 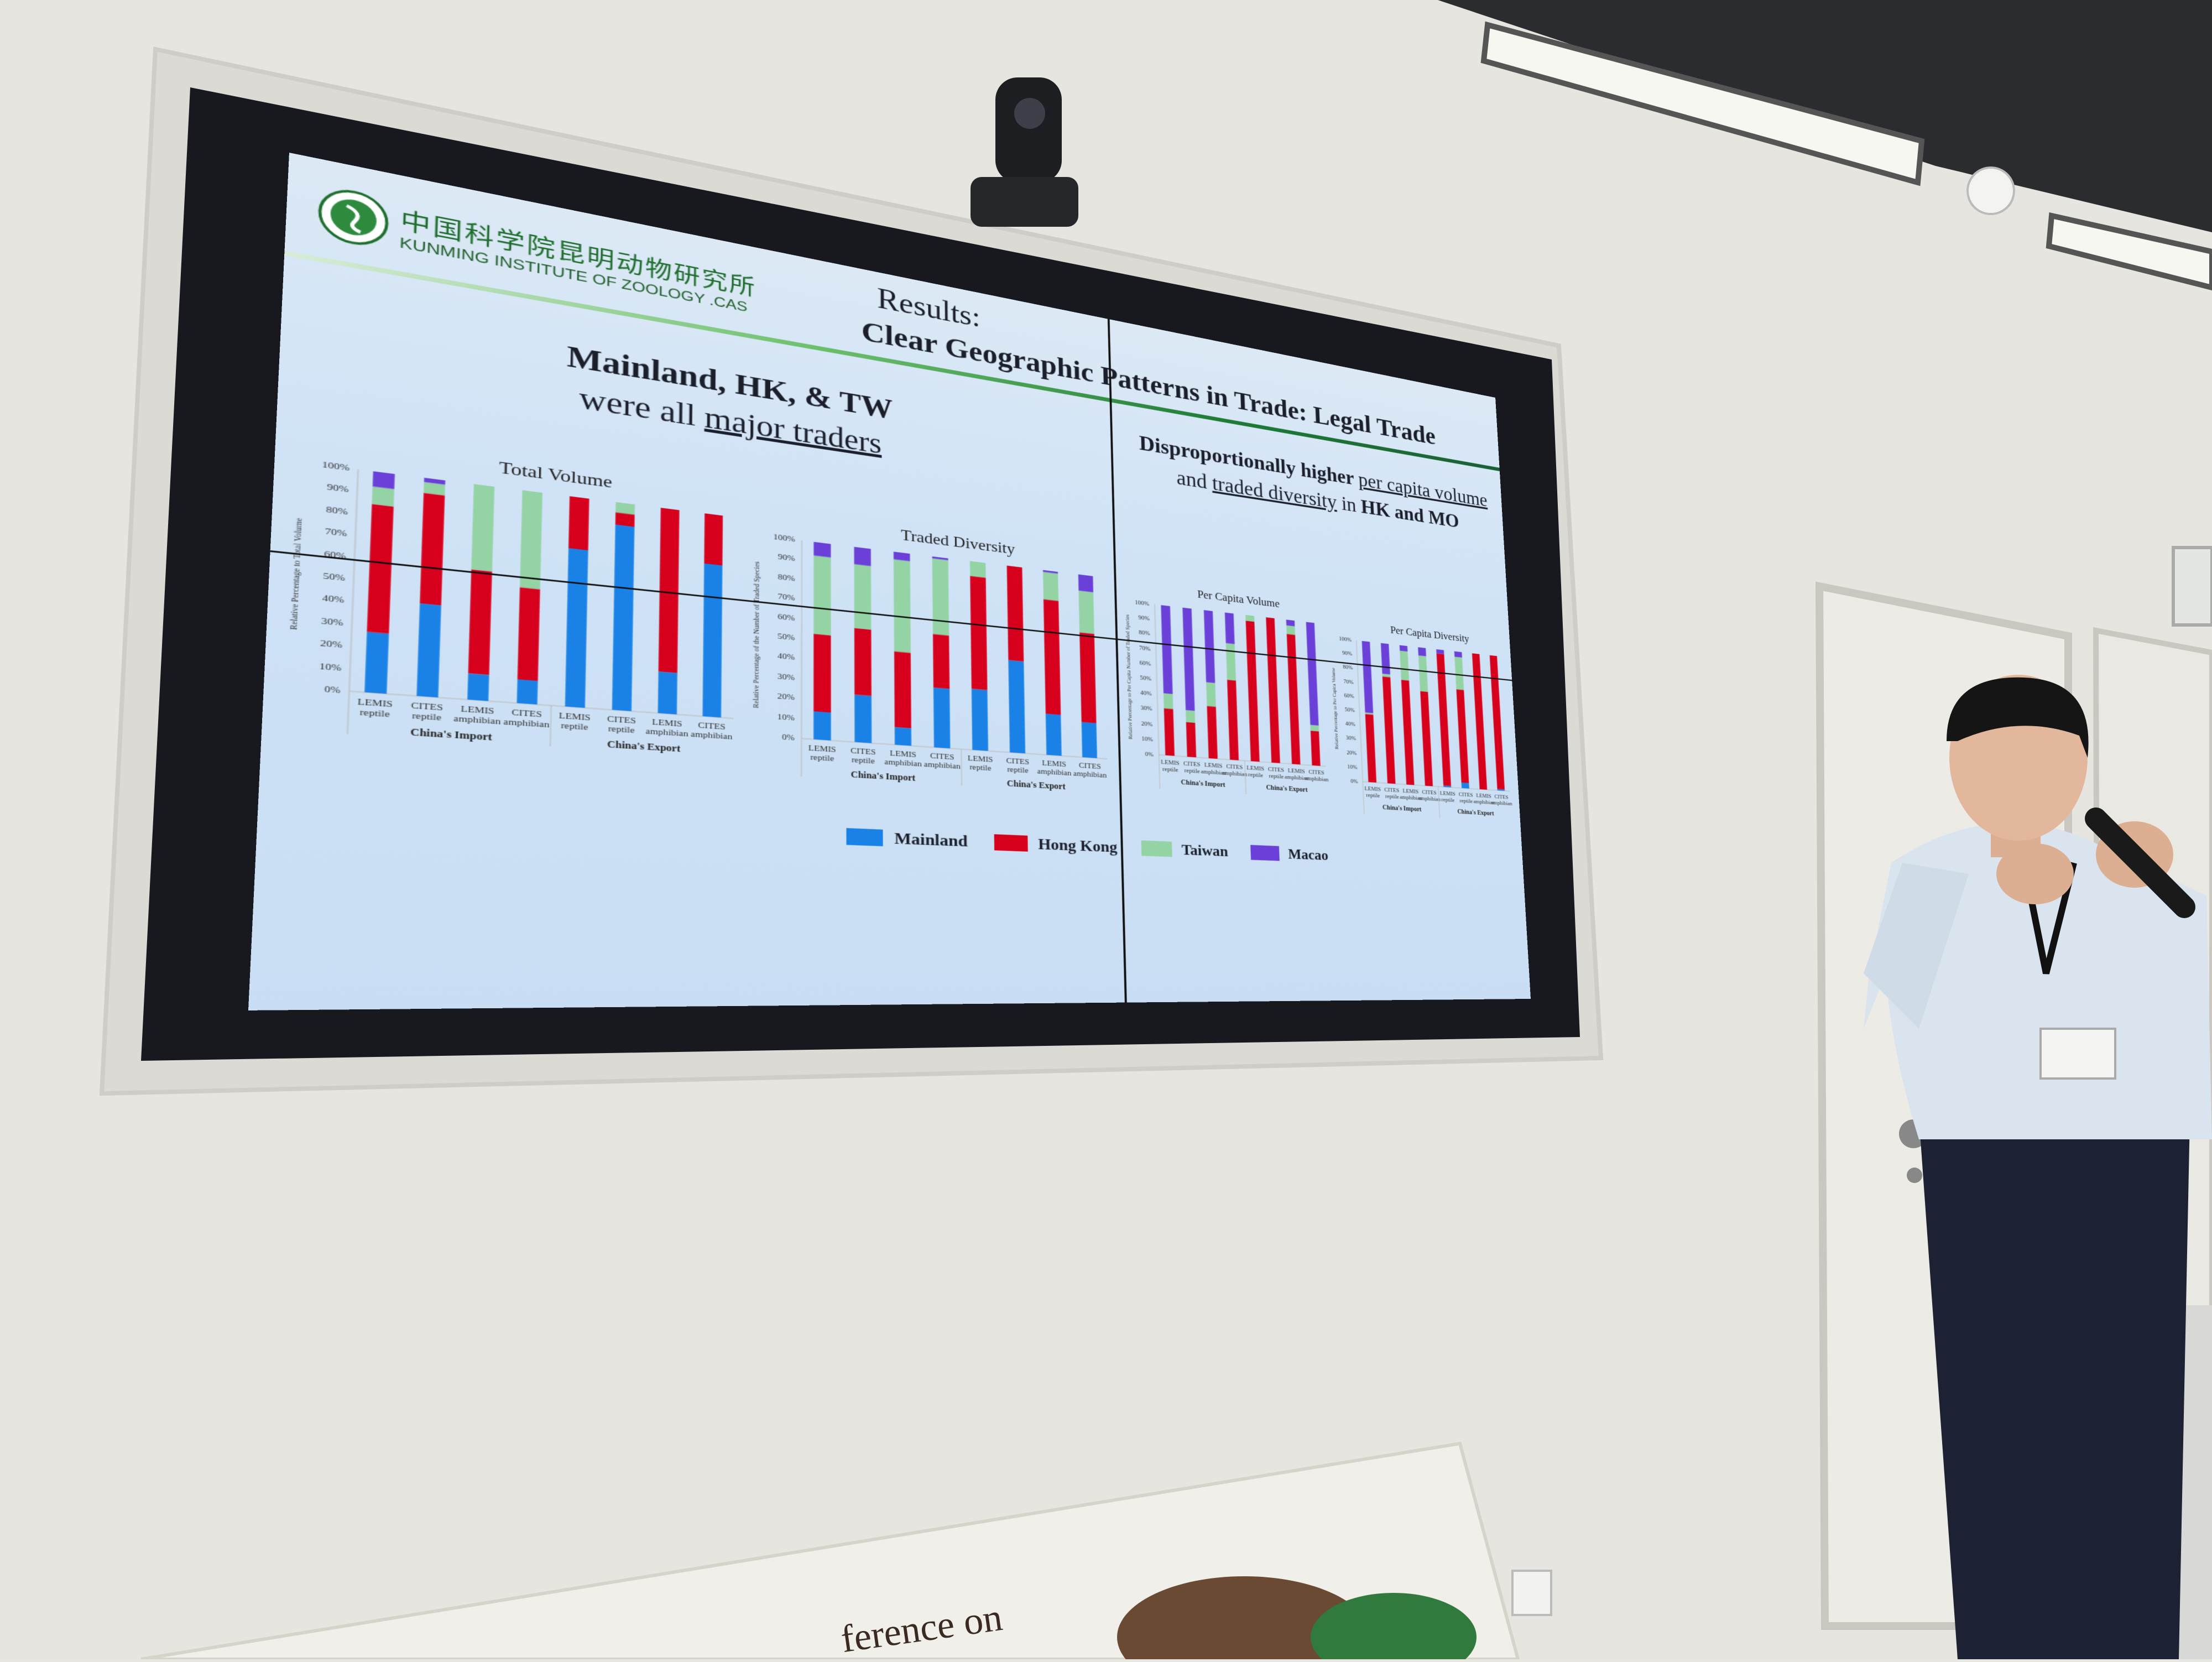 I want to click on ceiling-light, so click(x=1703, y=103).